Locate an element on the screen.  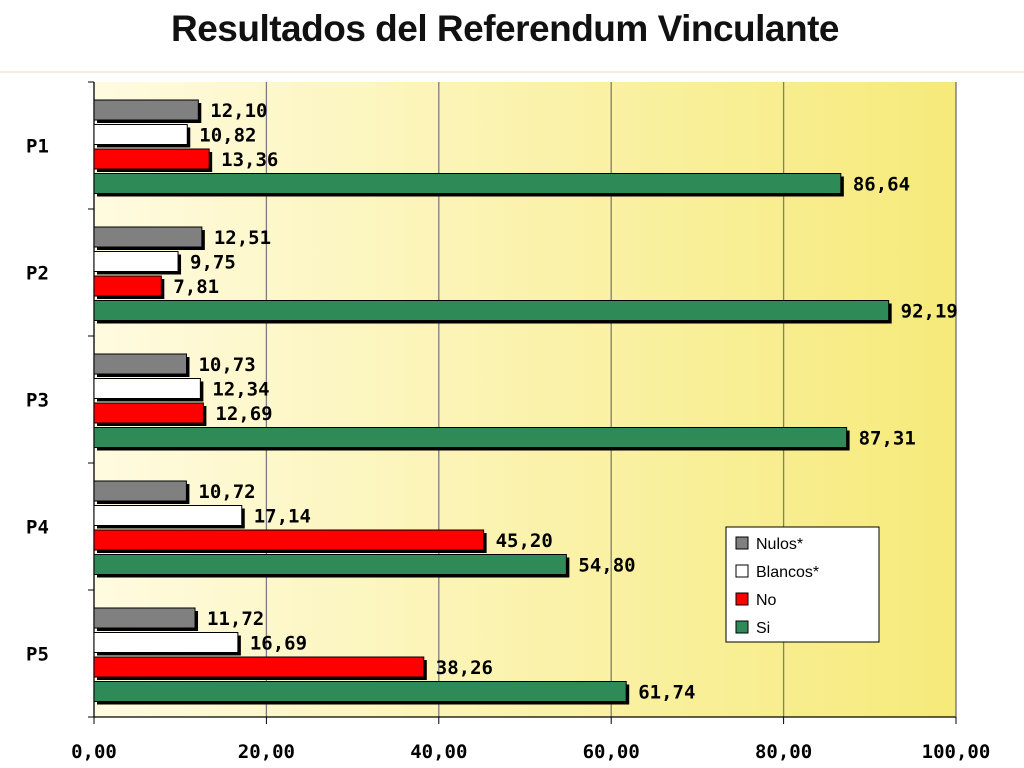
data-label: 7,81 is located at coordinates (196, 287).